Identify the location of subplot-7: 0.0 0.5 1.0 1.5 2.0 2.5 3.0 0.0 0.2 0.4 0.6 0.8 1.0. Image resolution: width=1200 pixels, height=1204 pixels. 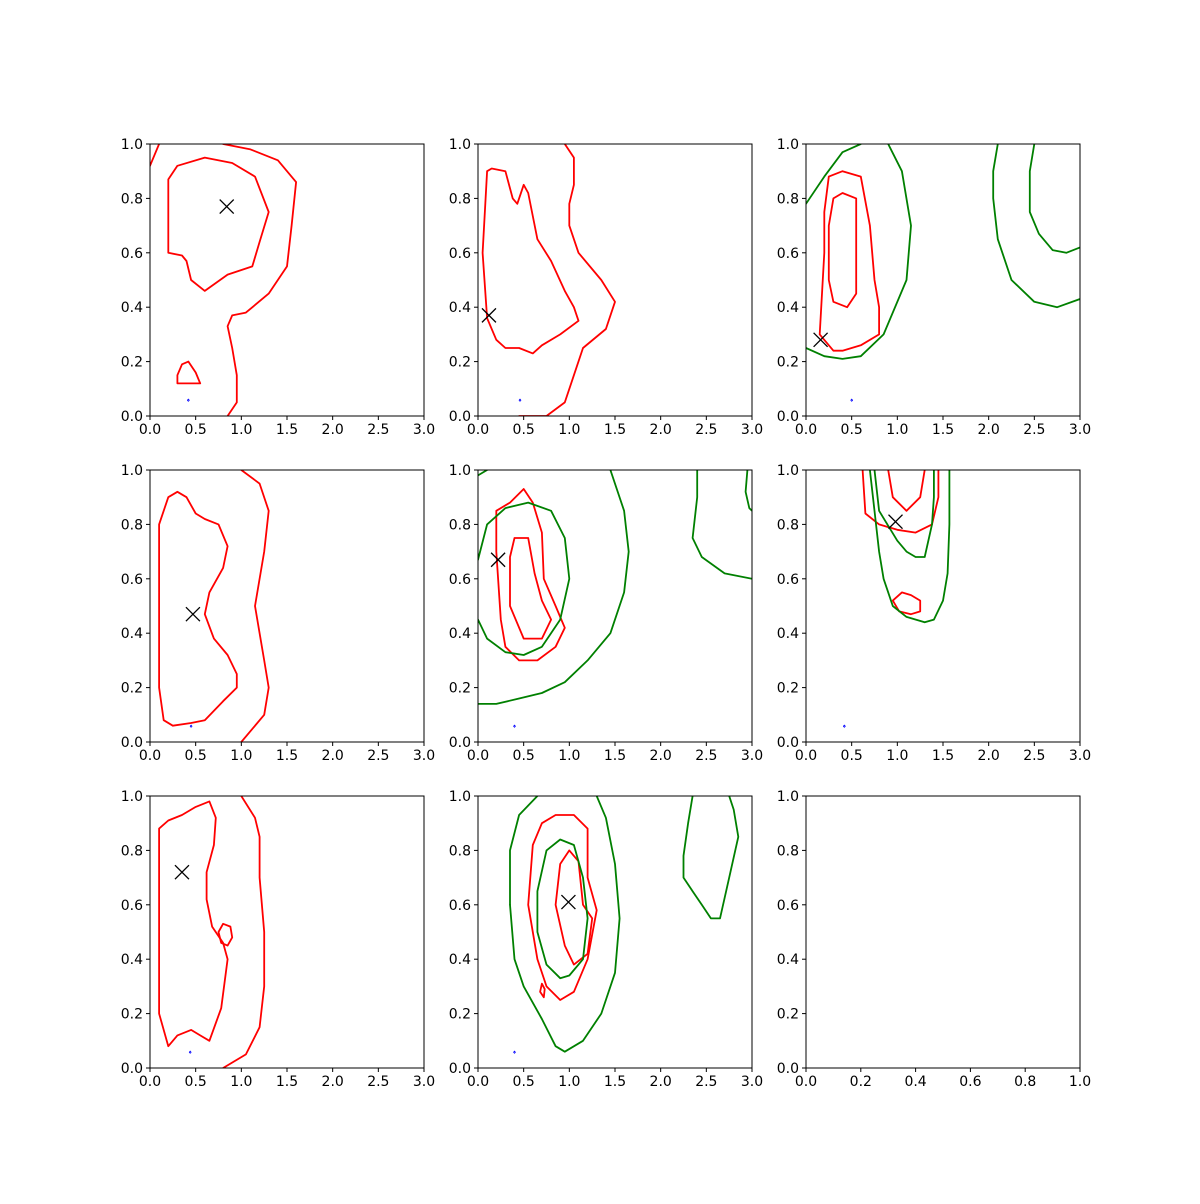
(278, 939).